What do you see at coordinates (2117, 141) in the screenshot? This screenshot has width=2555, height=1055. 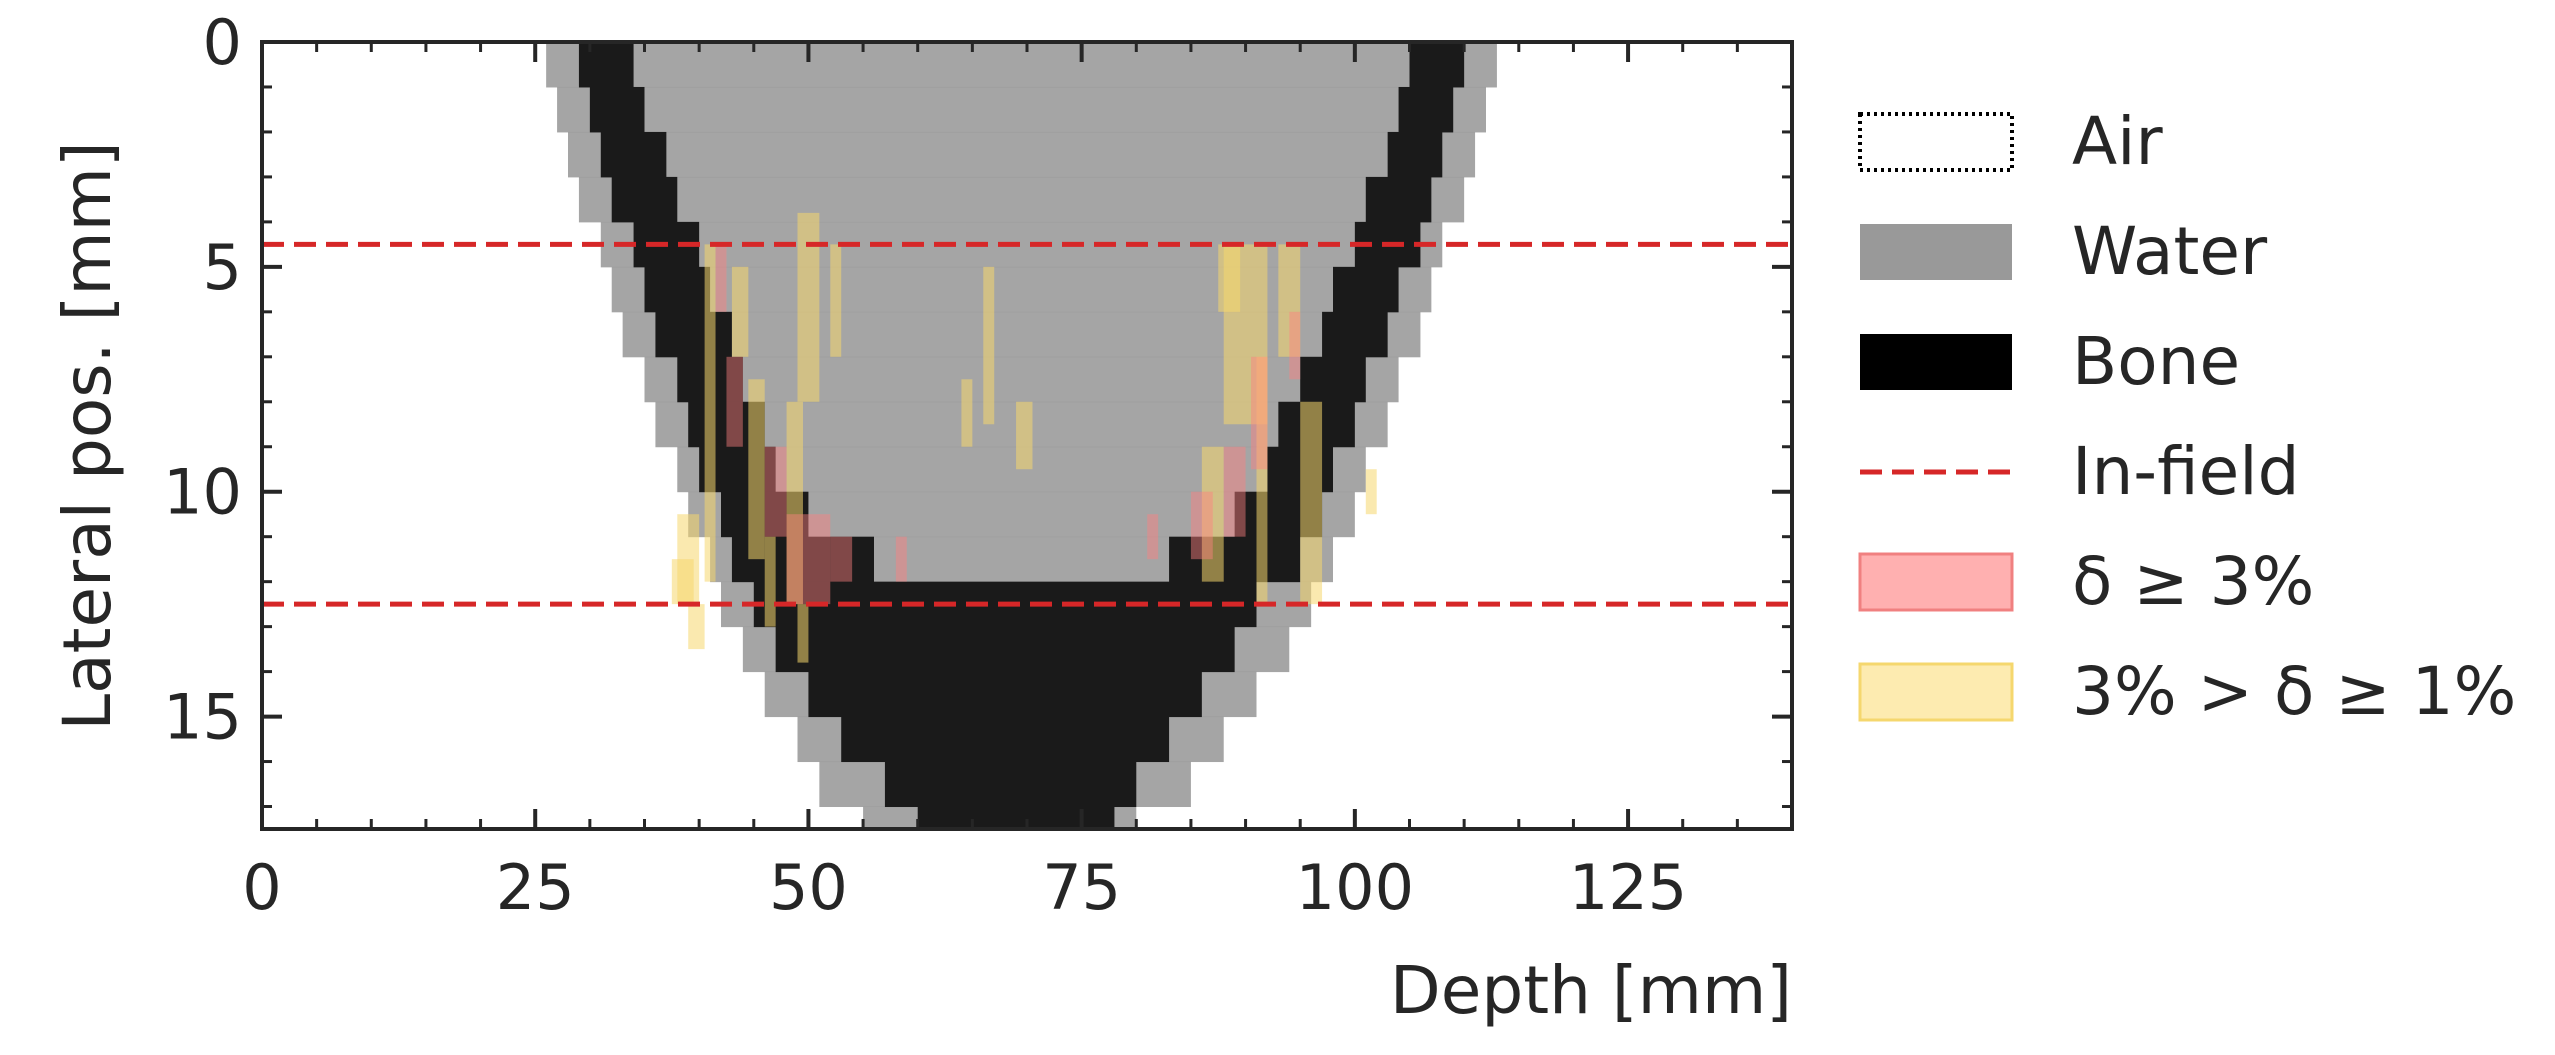 I see `legend-label: Air` at bounding box center [2117, 141].